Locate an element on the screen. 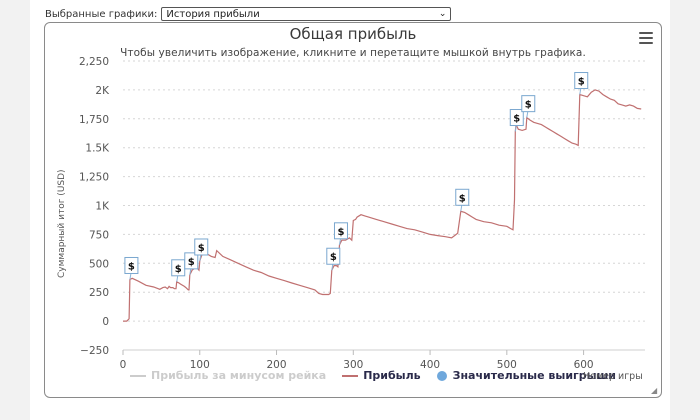 This screenshot has height=420, width=700. legend-item-net-profit: Прибыль за минусом рейка is located at coordinates (228, 375).